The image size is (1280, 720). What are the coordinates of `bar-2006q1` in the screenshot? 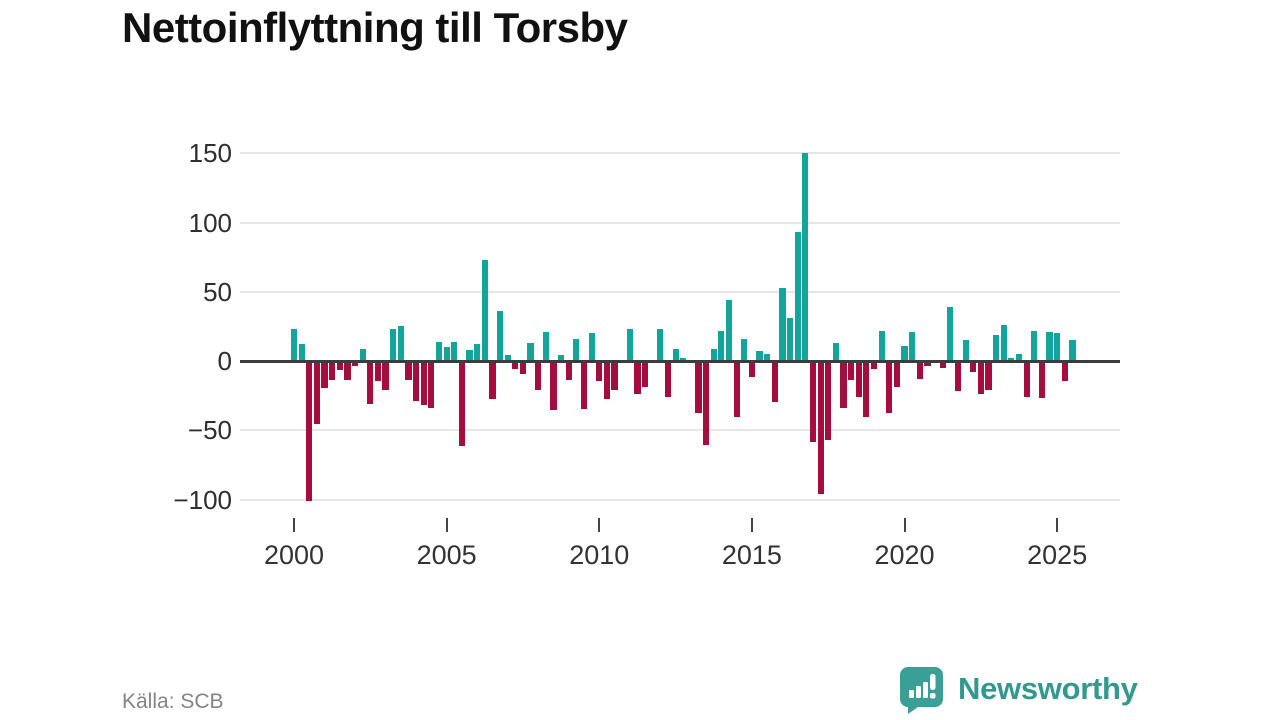 It's located at (477, 352).